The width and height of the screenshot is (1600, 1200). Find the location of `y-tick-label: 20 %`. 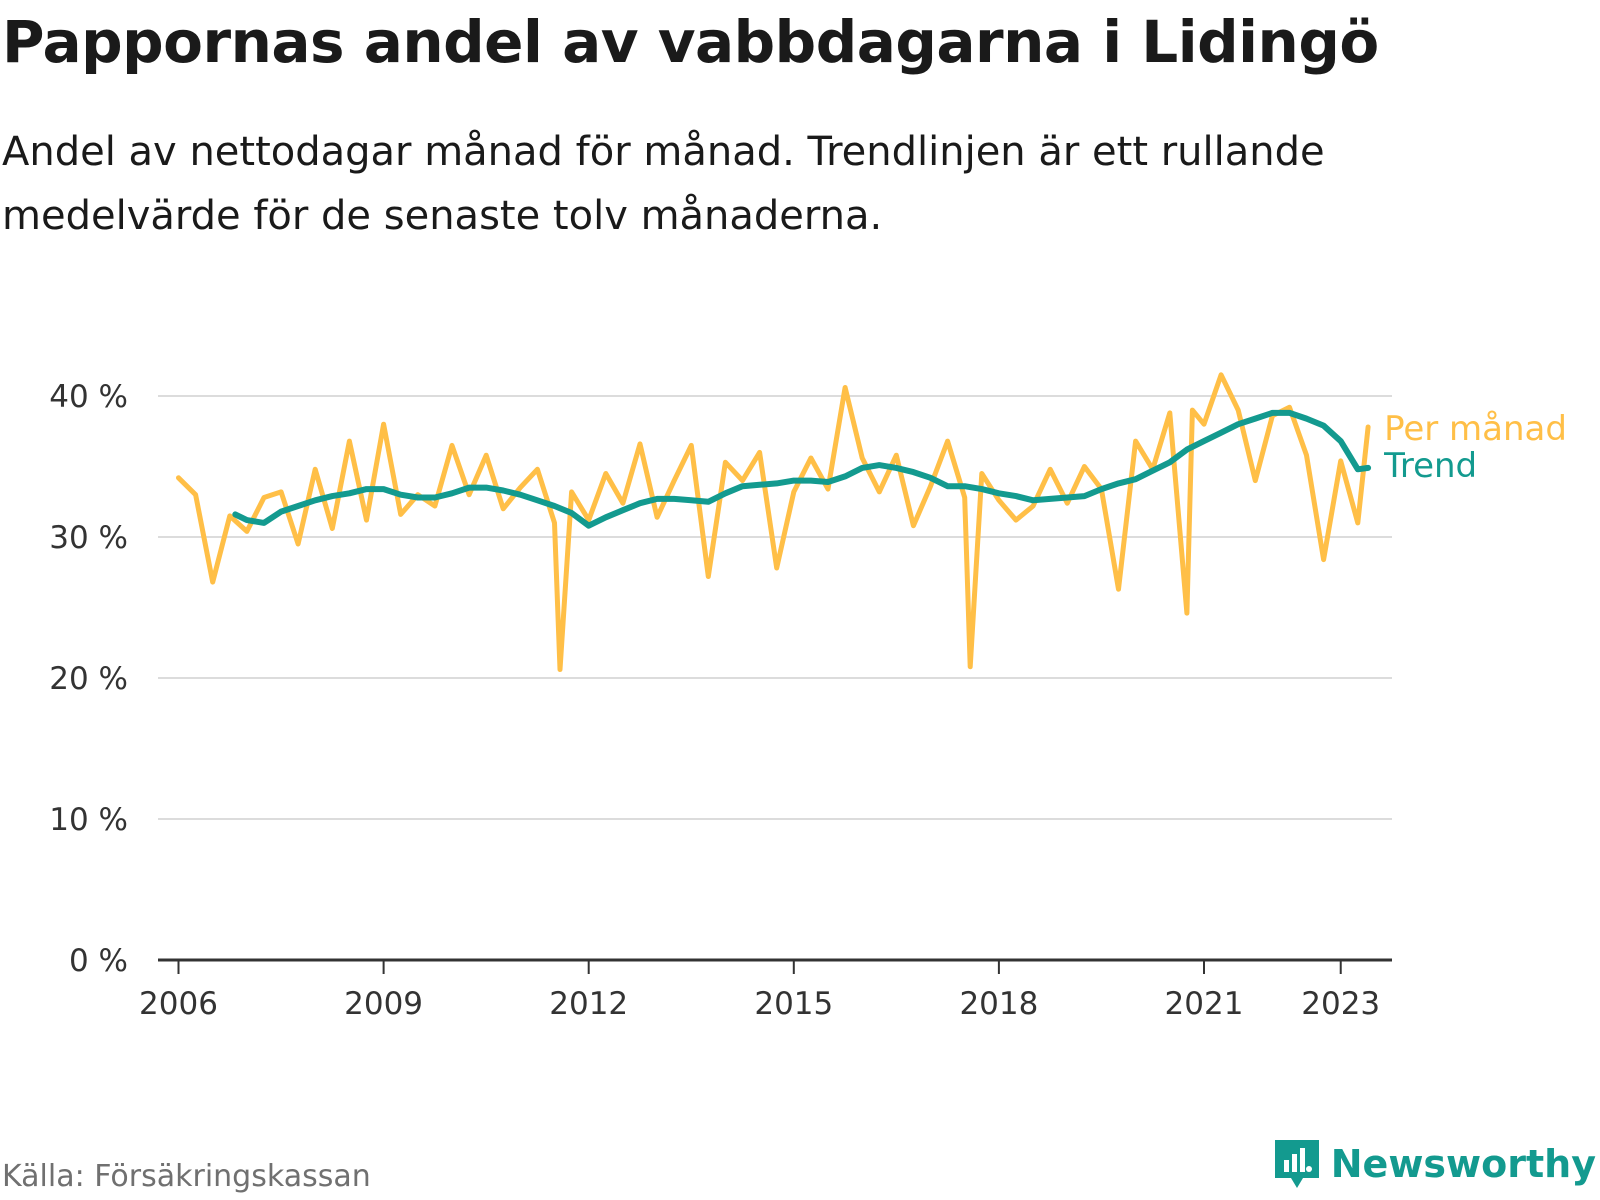

y-tick-label: 20 % is located at coordinates (88, 679).